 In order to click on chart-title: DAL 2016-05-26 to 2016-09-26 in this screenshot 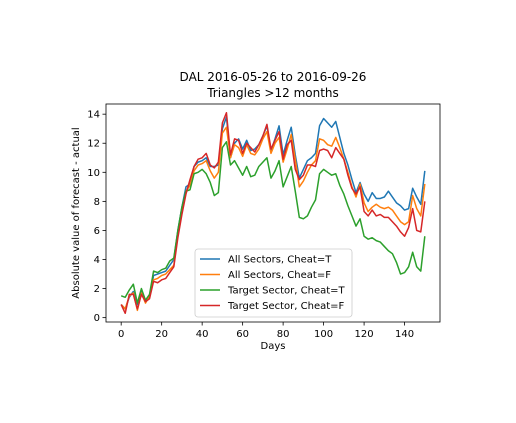, I will do `click(273, 77)`.